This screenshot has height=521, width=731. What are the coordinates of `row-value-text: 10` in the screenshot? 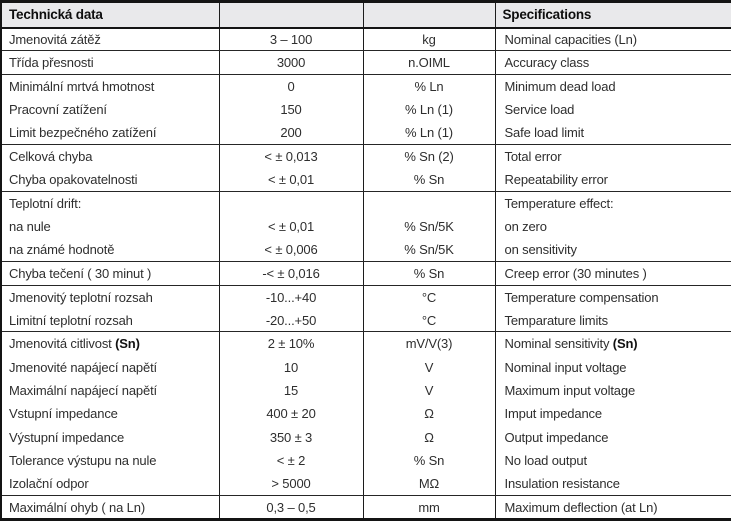 It's located at (291, 367).